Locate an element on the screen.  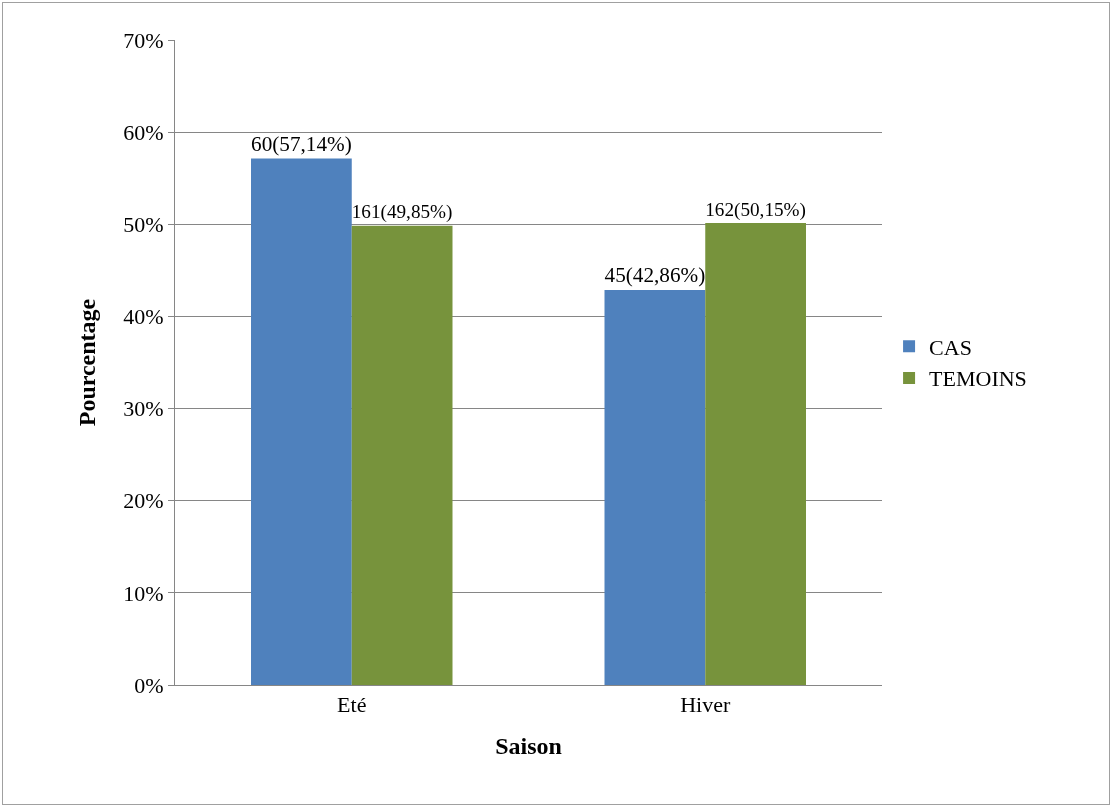
data-label: 162(50,15%) is located at coordinates (755, 209).